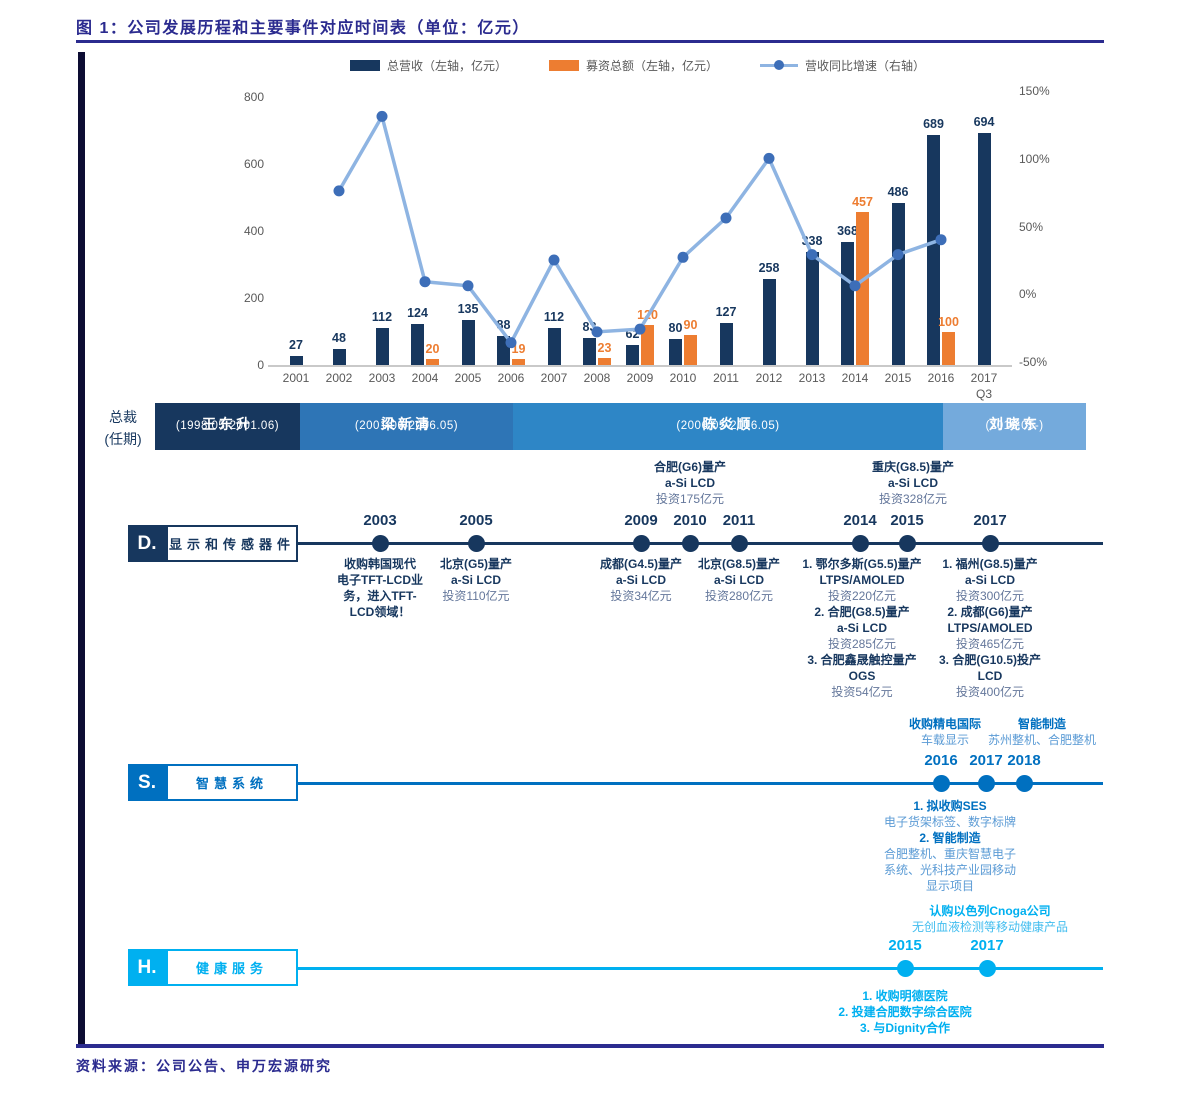 The height and width of the screenshot is (1096, 1191). I want to click on left-axis-tick-label: 600, so click(253, 163).